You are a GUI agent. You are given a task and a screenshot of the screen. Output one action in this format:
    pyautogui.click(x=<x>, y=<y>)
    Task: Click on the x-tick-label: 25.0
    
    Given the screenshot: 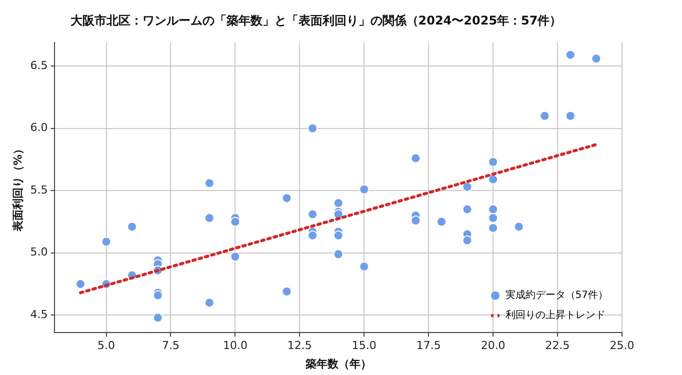 What is the action you would take?
    pyautogui.click(x=622, y=345)
    